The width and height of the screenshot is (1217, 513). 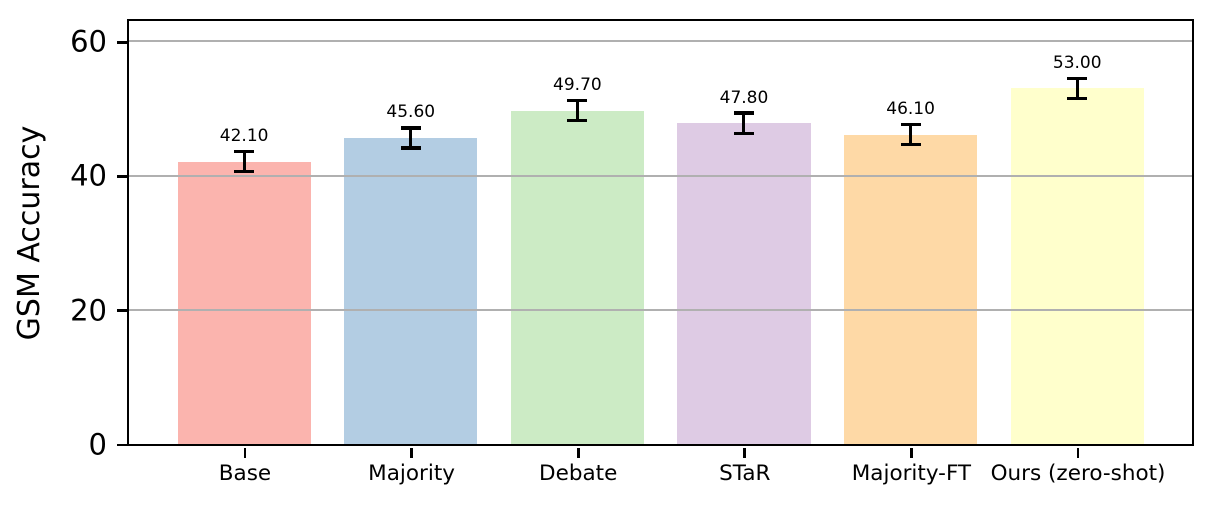 I want to click on bar-value-label: 46.10, so click(x=910, y=108).